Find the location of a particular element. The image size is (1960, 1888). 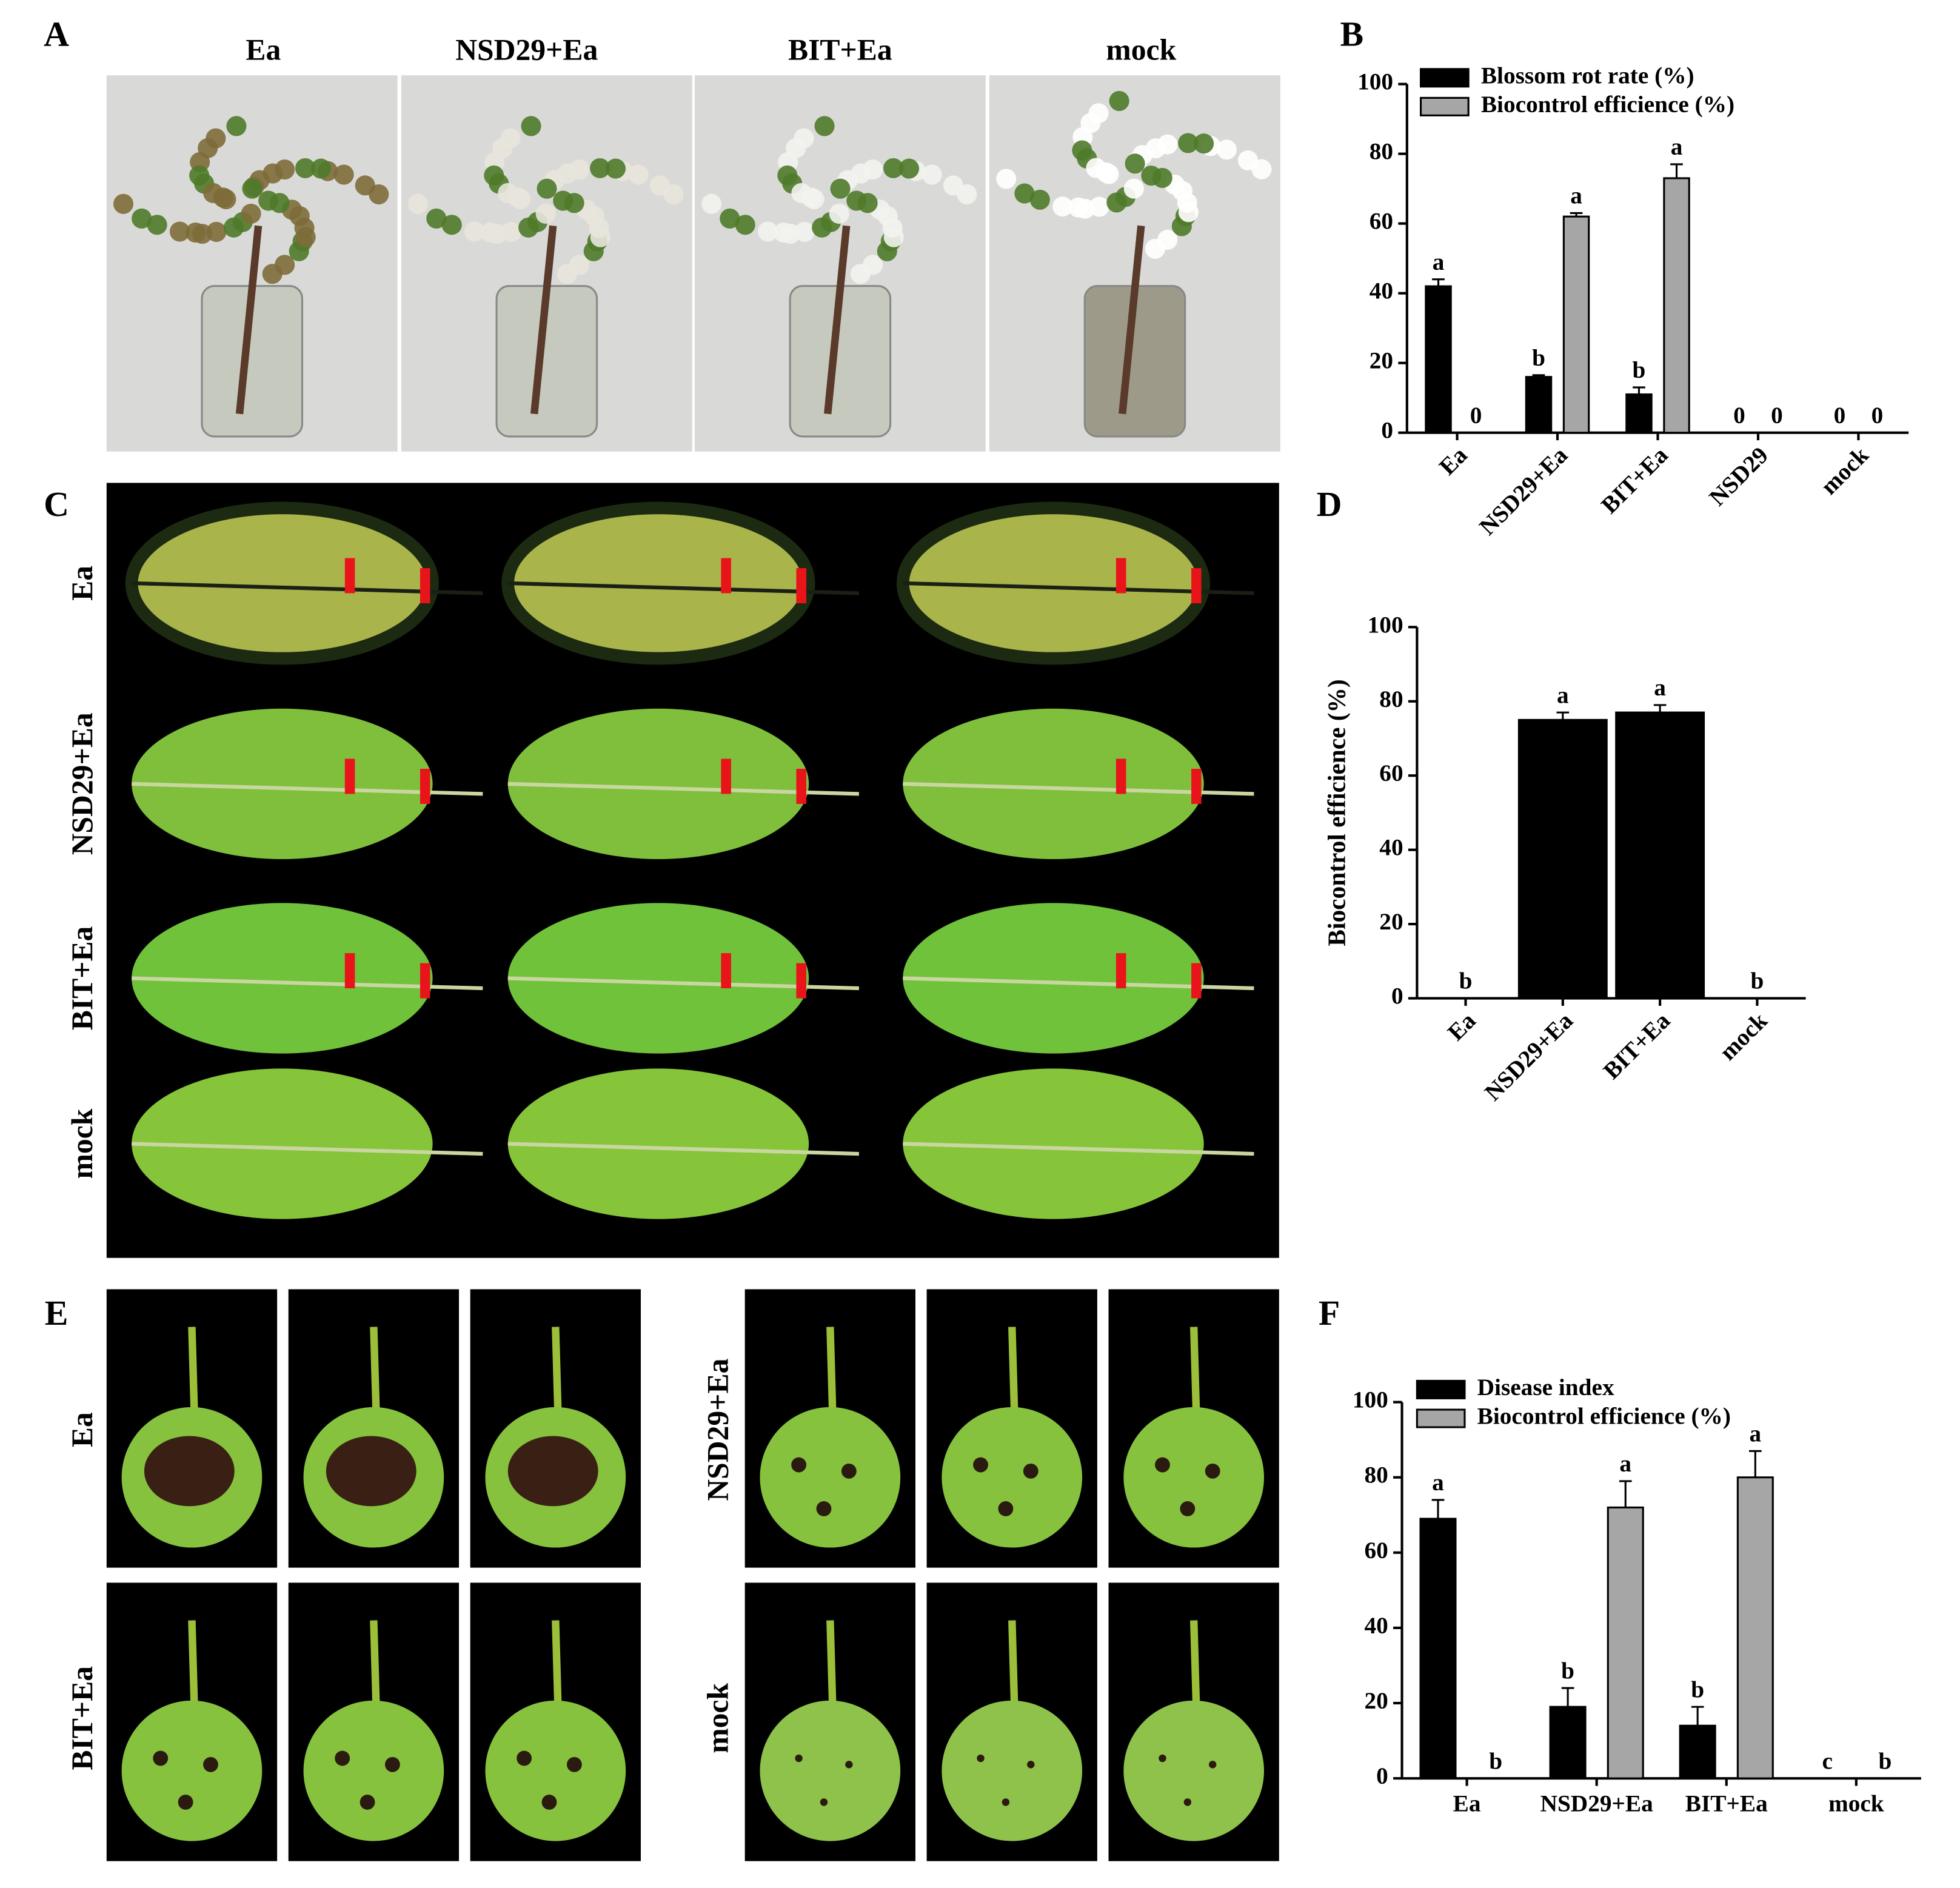

x-tick-label: BIT+Ea is located at coordinates (1637, 1046).